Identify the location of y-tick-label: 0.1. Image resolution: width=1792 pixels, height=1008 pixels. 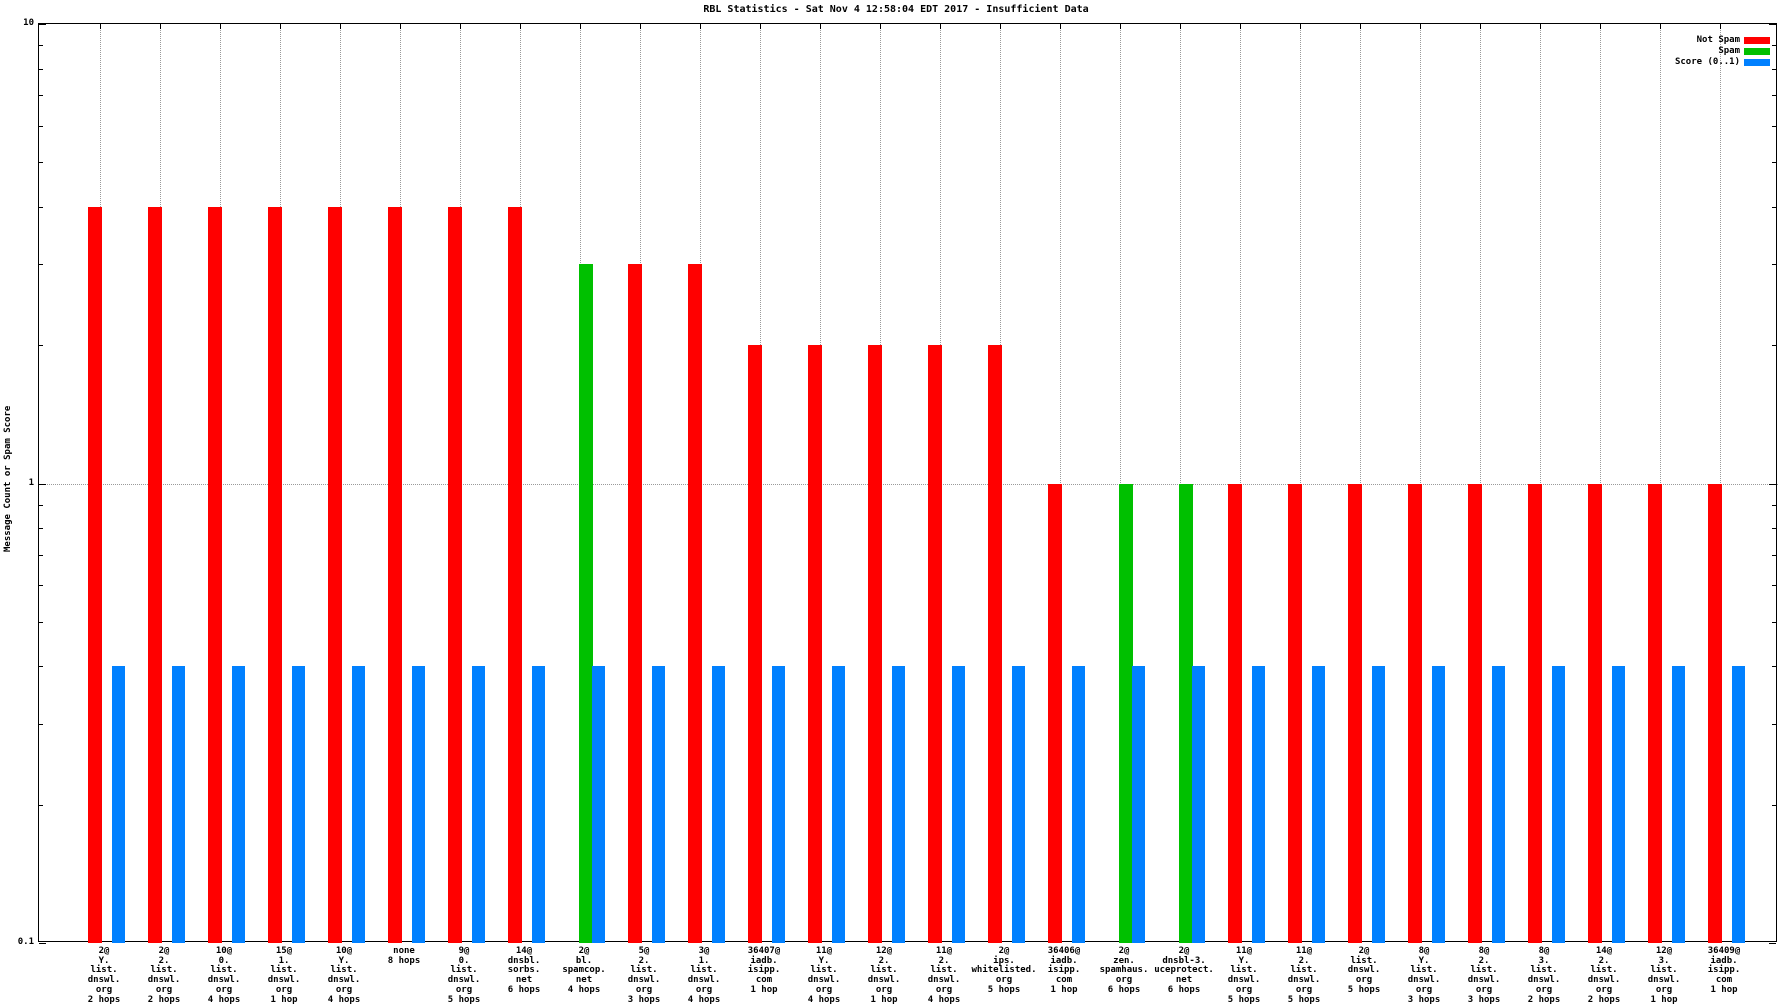
(25, 942).